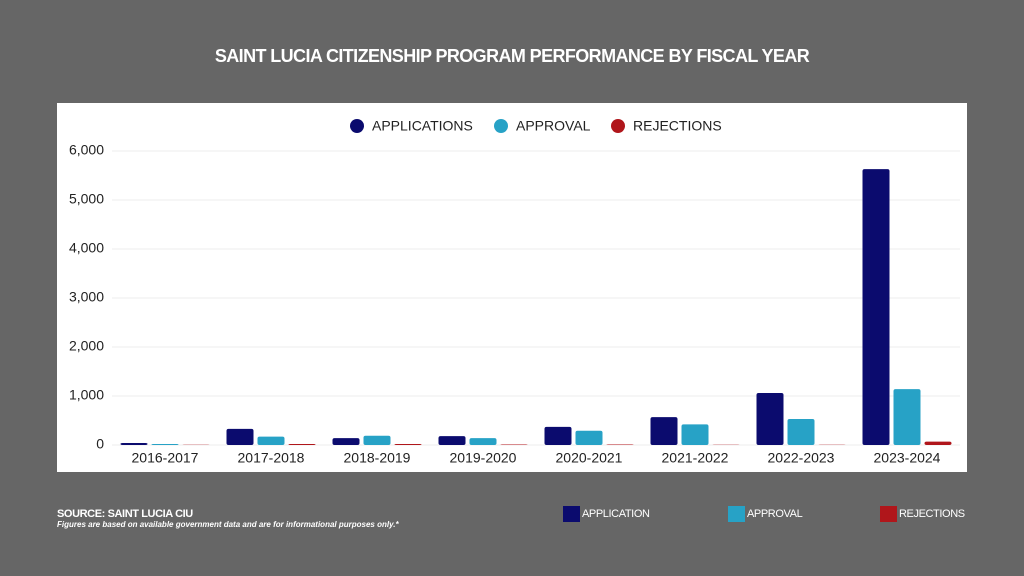 The image size is (1024, 576). Describe the element at coordinates (801, 458) in the screenshot. I see `x-tick-label: 2022-2023` at that location.